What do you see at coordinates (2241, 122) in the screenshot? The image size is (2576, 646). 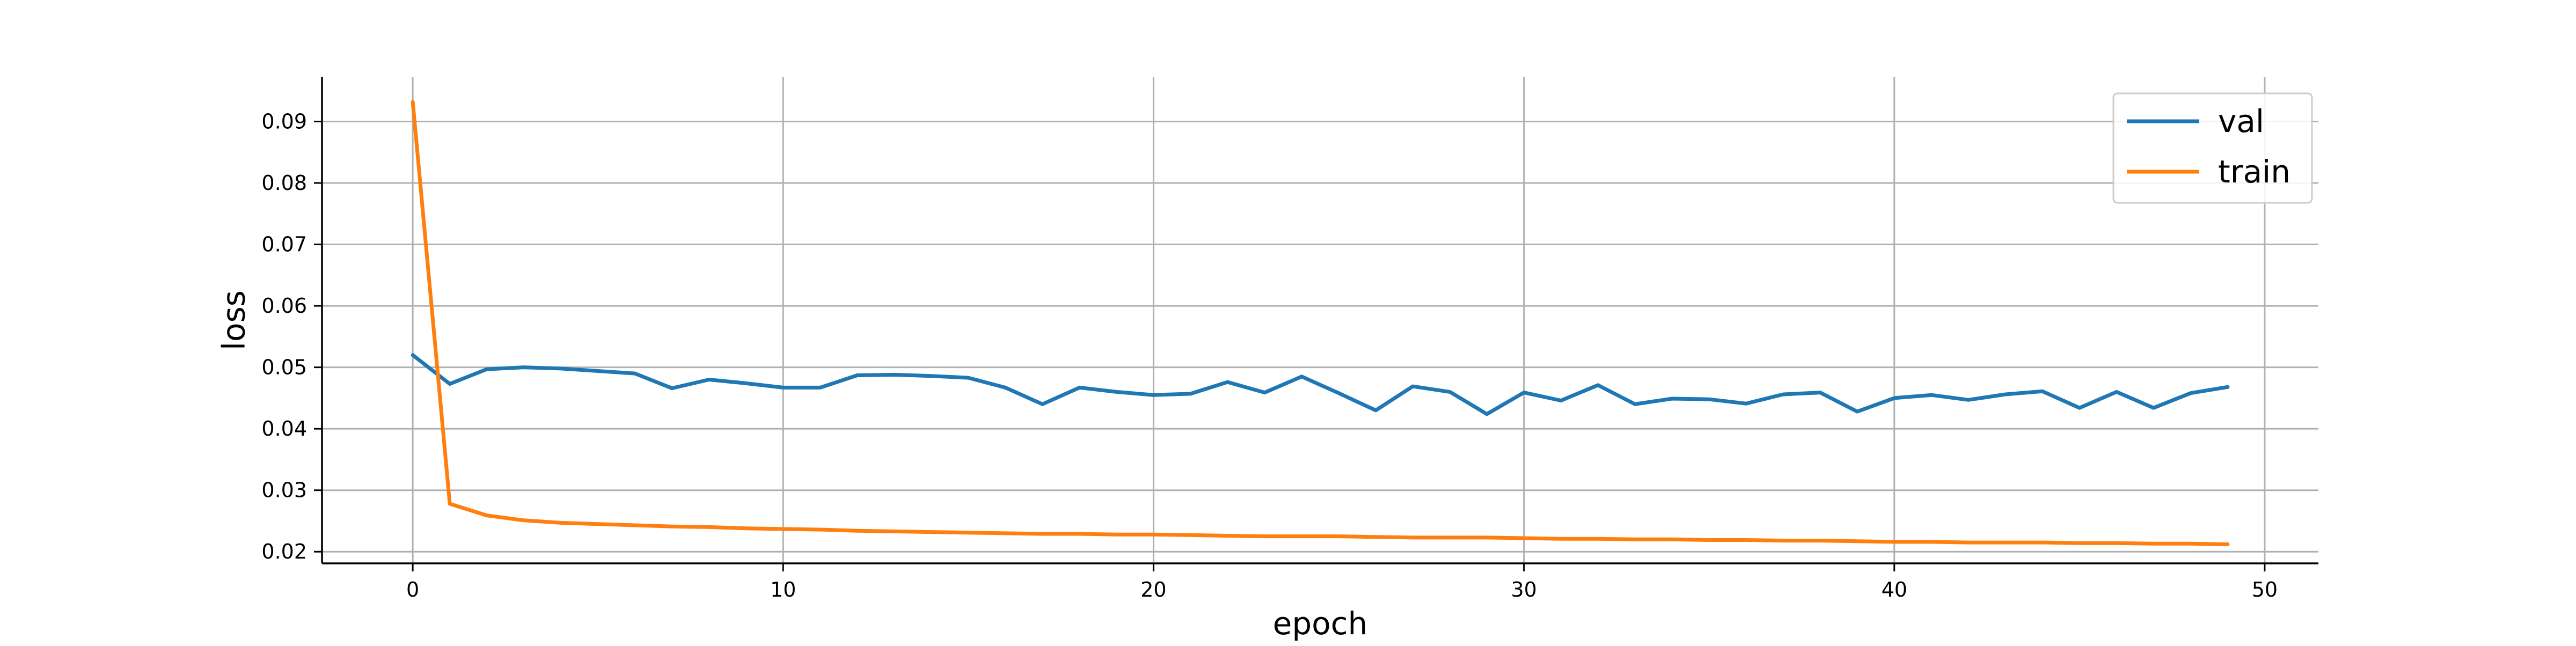 I see `legend-label-val: val` at bounding box center [2241, 122].